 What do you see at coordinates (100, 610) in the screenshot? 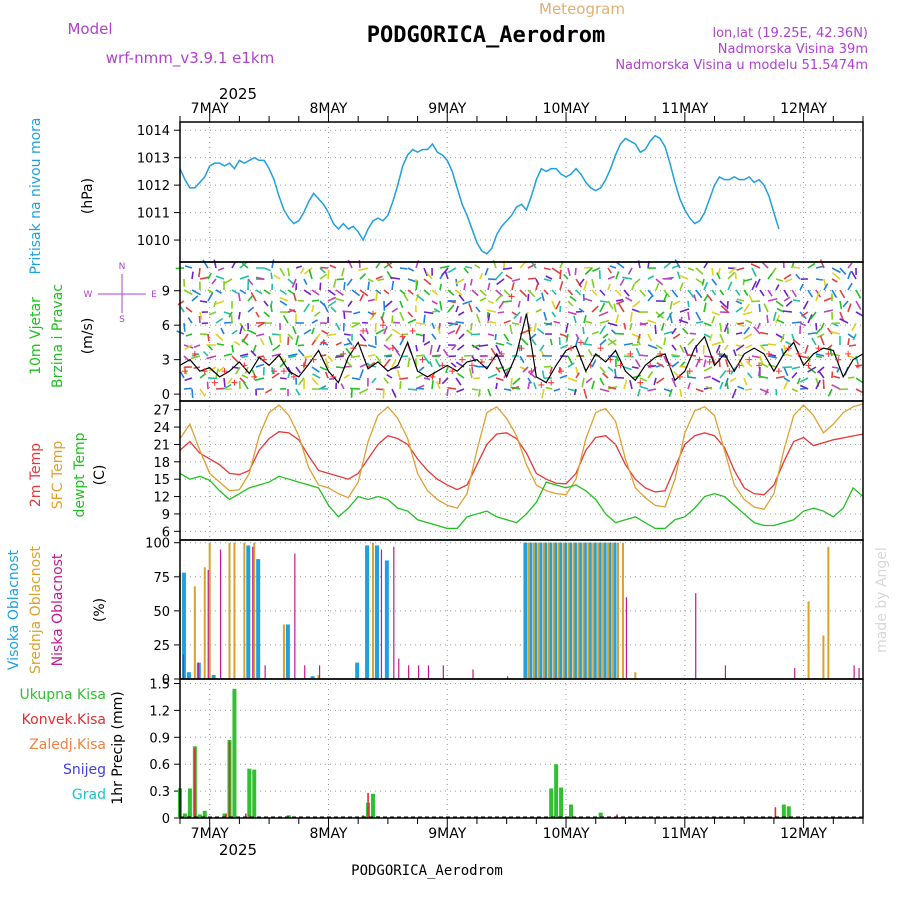
I see `cloud-unit: (%)` at bounding box center [100, 610].